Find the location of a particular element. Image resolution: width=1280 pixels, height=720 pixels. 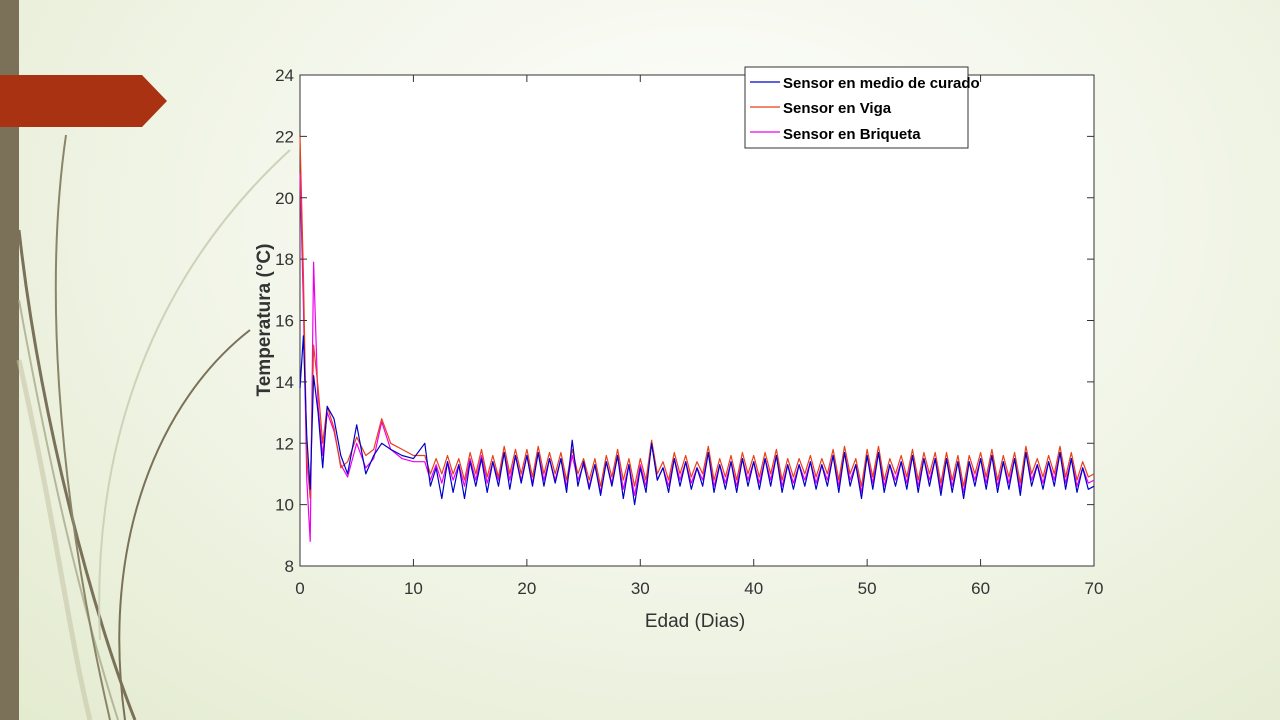

series-line-medio-de-curado is located at coordinates (697, 420).